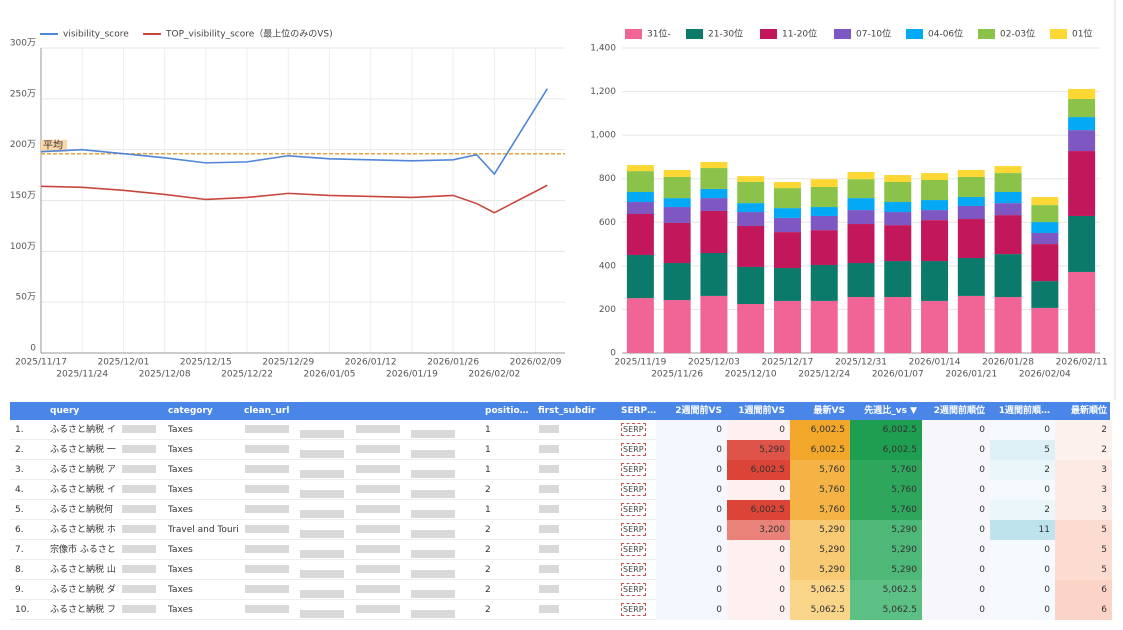 This screenshot has height=630, width=1123. Describe the element at coordinates (820, 550) in the screenshot. I see `table-cell: 5,290` at that location.